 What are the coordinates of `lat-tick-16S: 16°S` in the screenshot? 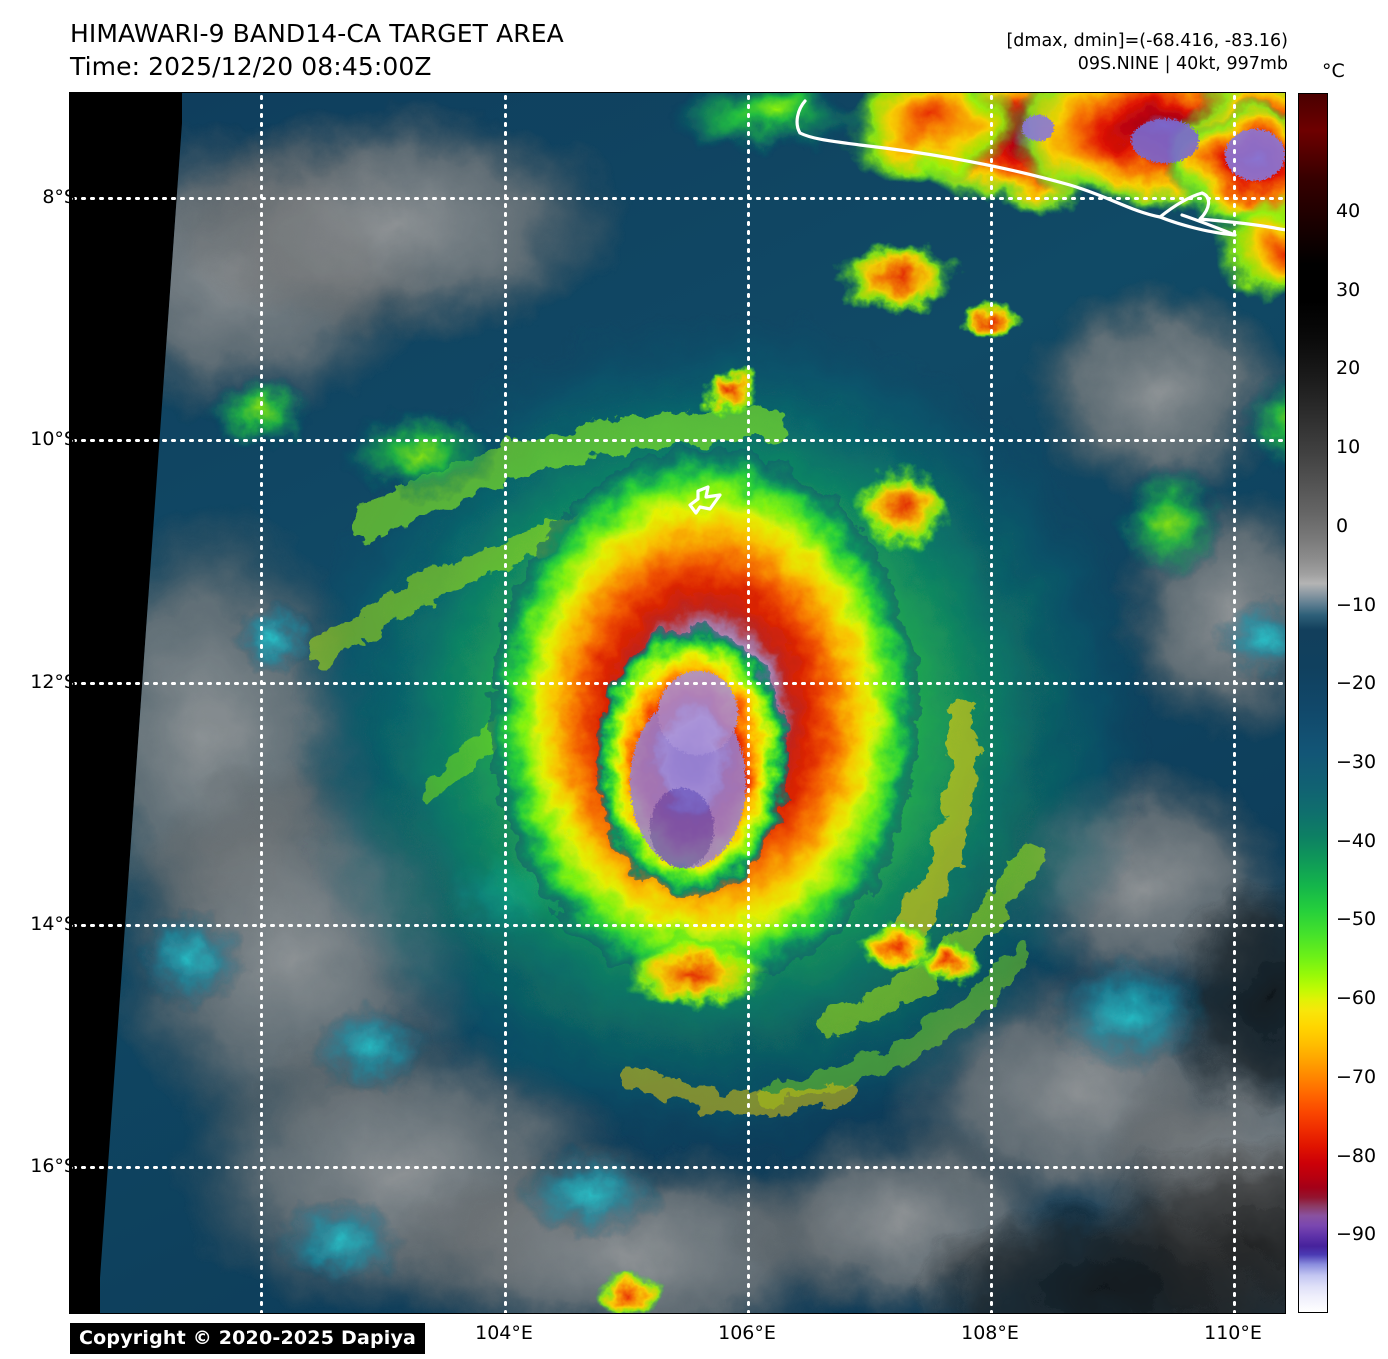 It's located at (53, 1166).